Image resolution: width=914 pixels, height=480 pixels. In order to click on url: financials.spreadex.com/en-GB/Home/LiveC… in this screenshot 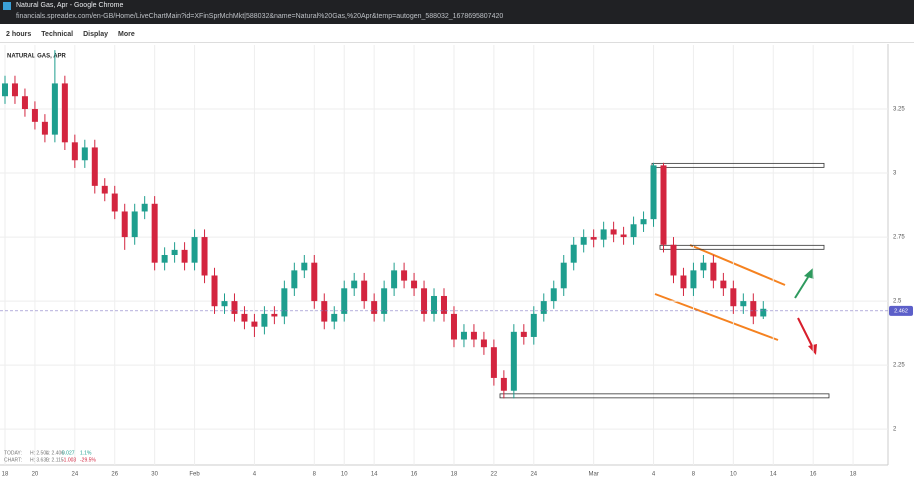, I will do `click(260, 16)`.